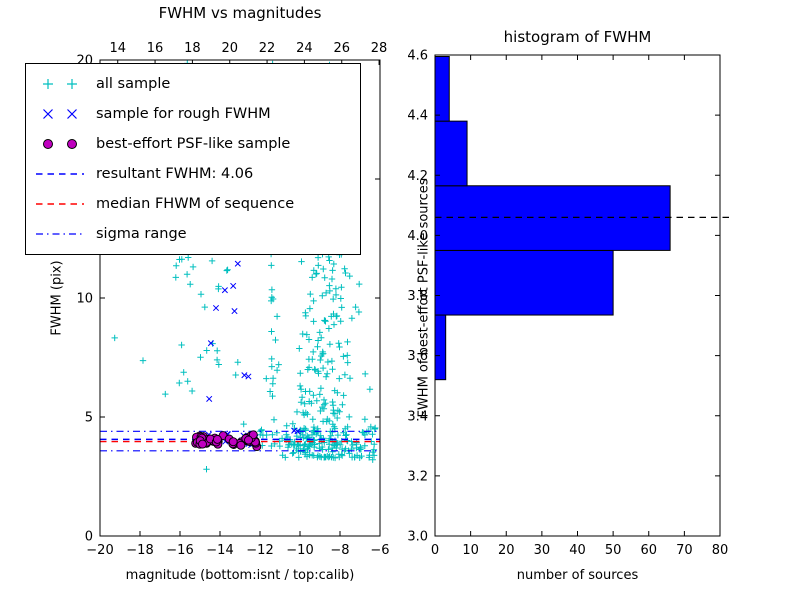 The width and height of the screenshot is (800, 600). Describe the element at coordinates (193, 234) in the screenshot. I see `legend-item: sigma range` at that location.